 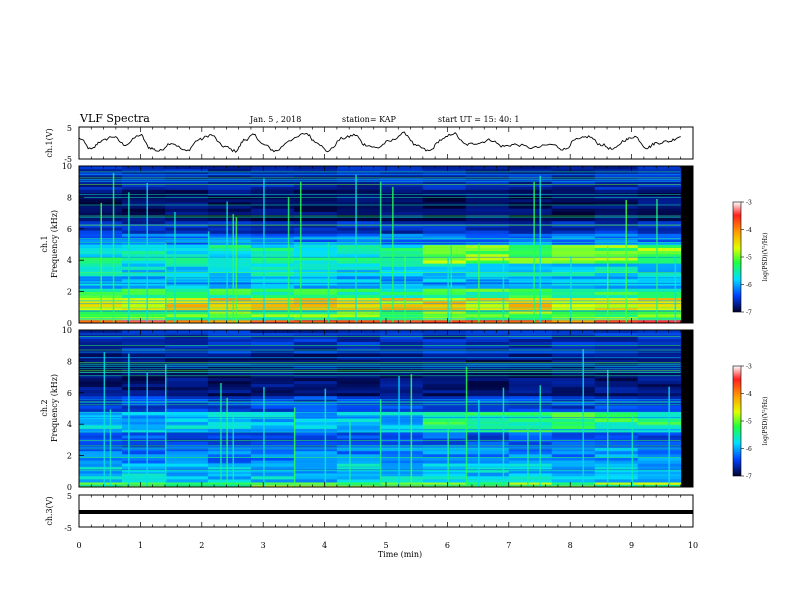 What do you see at coordinates (749, 394) in the screenshot?
I see `colorbar-tick-label: -4` at bounding box center [749, 394].